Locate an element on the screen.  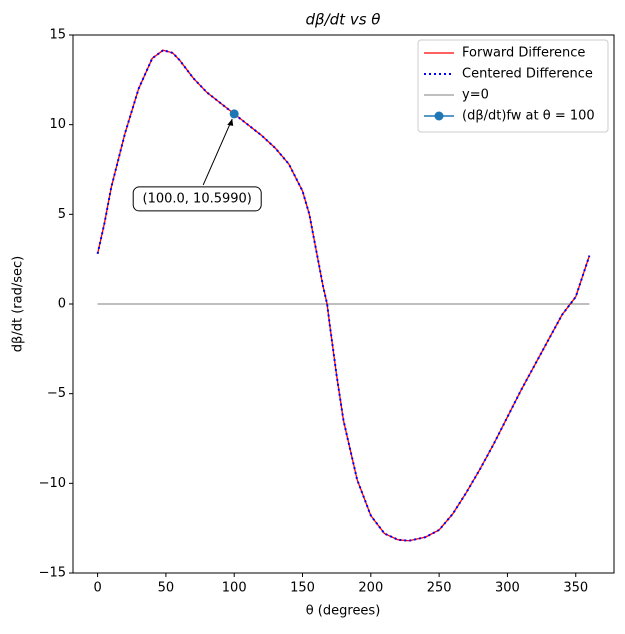
legend-label: y=0 is located at coordinates (475, 95).